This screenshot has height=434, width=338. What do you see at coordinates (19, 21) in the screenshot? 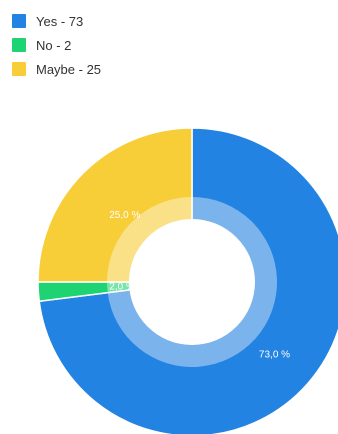
I see `legend-swatch-yes` at bounding box center [19, 21].